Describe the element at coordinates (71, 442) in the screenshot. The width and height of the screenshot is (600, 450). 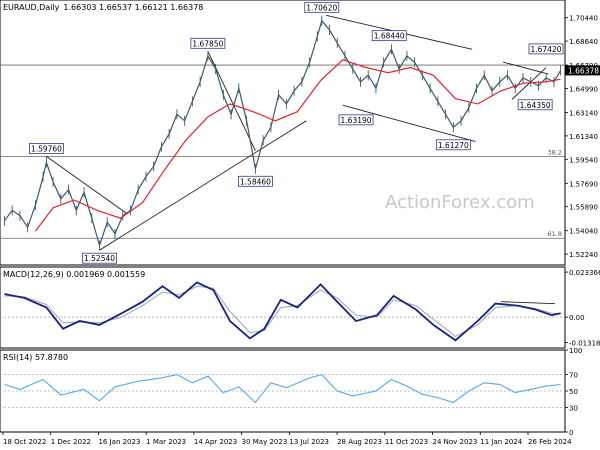
I see `date-tick-label: 1 Dec 2022` at that location.